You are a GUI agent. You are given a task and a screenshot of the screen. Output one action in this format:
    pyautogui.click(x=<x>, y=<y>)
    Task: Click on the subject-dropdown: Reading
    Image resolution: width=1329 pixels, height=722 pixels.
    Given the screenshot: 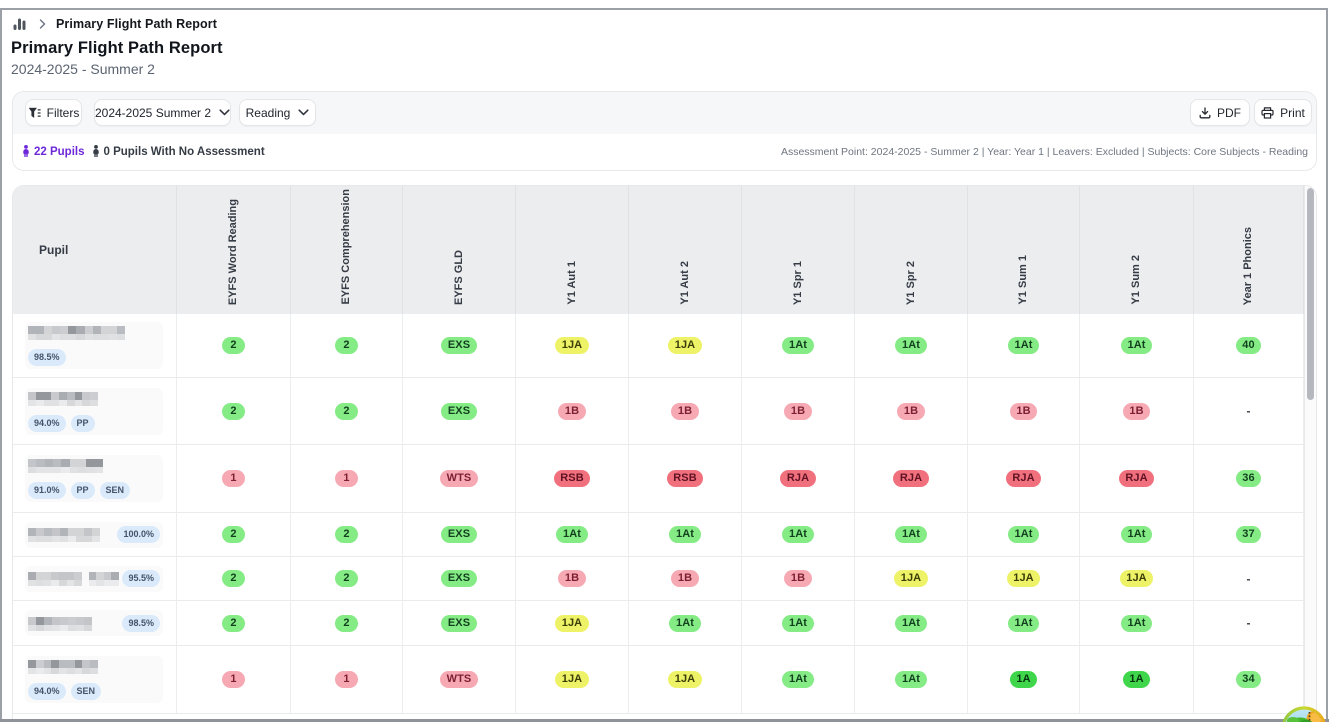 What is the action you would take?
    pyautogui.click(x=277, y=112)
    